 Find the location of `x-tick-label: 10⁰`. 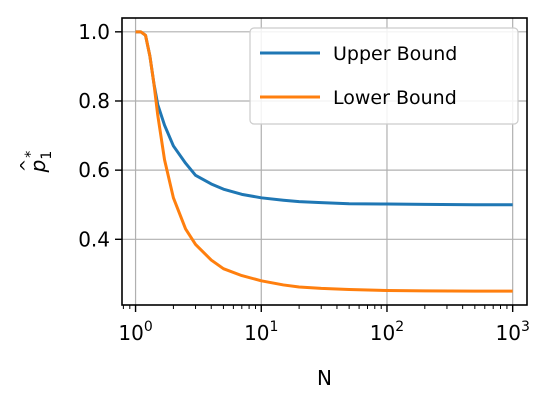

x-tick-label: 10⁰ is located at coordinates (135, 332).